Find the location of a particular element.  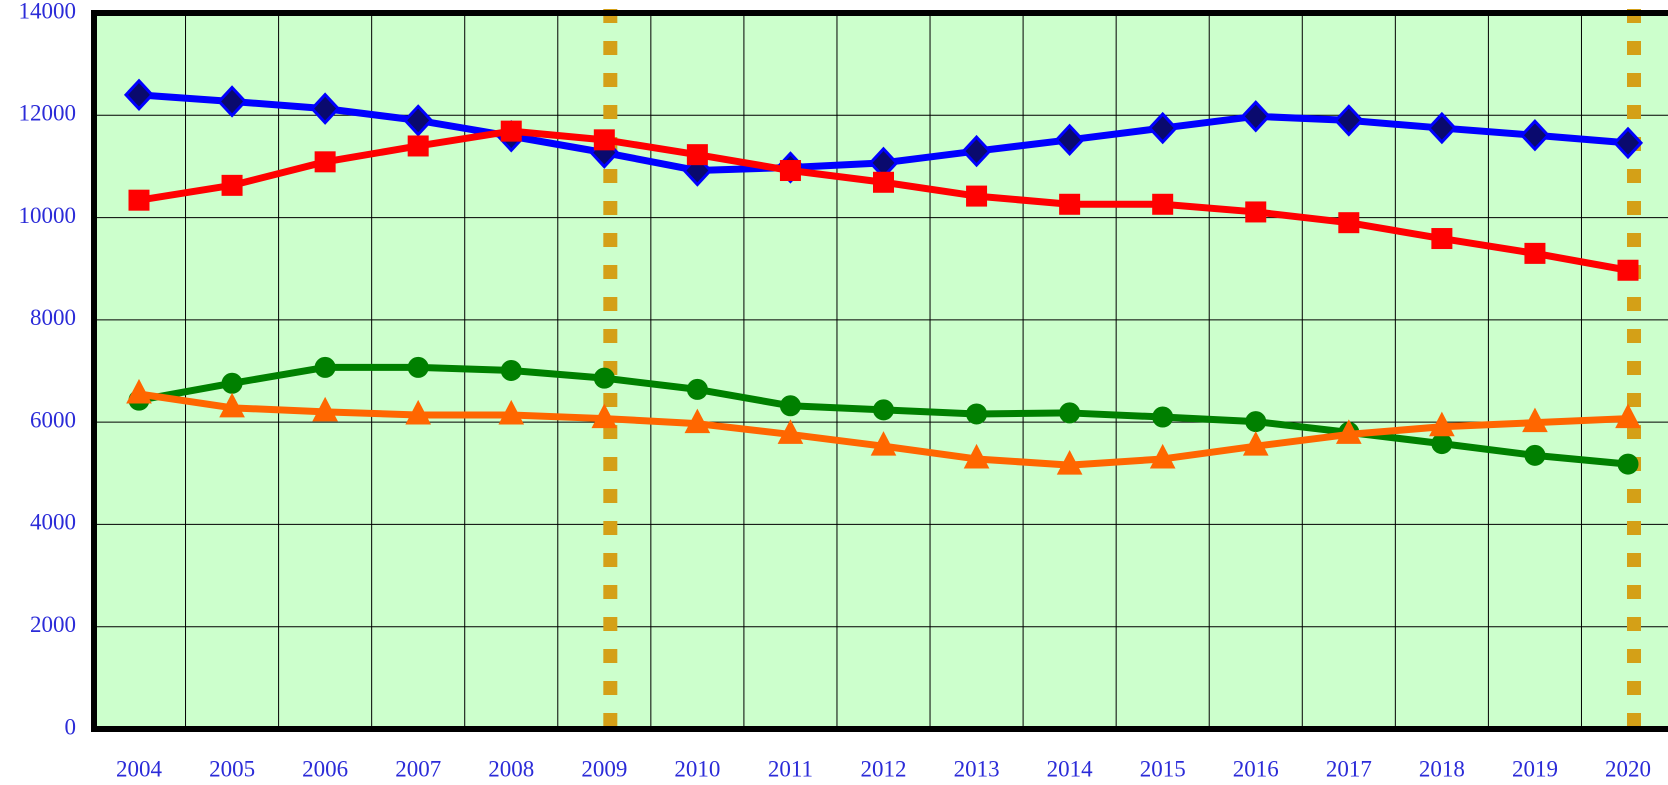

x-tick-label: 2016 is located at coordinates (1256, 768).